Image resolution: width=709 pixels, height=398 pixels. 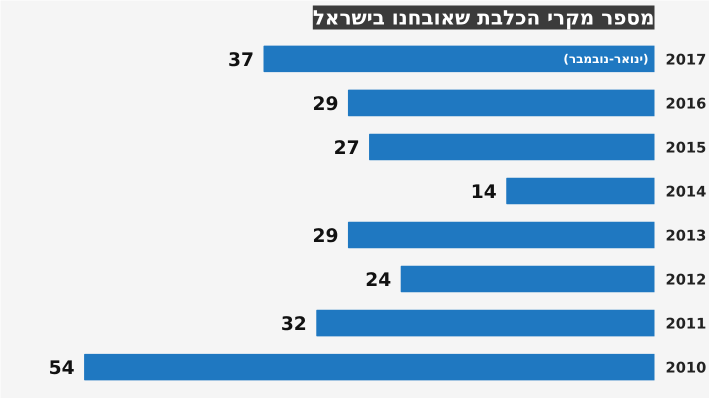 I want to click on data-label: 14, so click(x=483, y=192).